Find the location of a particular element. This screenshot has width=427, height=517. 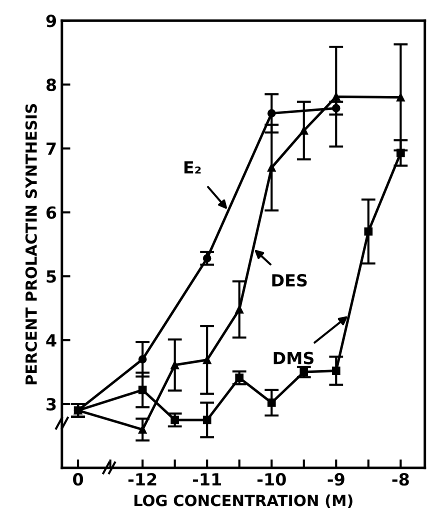

series-label: DMS is located at coordinates (294, 358).